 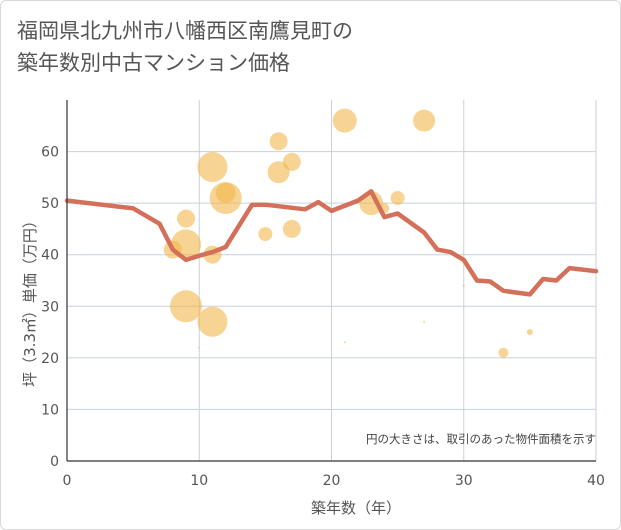 I want to click on x-tick-label-30: 30, so click(x=464, y=481).